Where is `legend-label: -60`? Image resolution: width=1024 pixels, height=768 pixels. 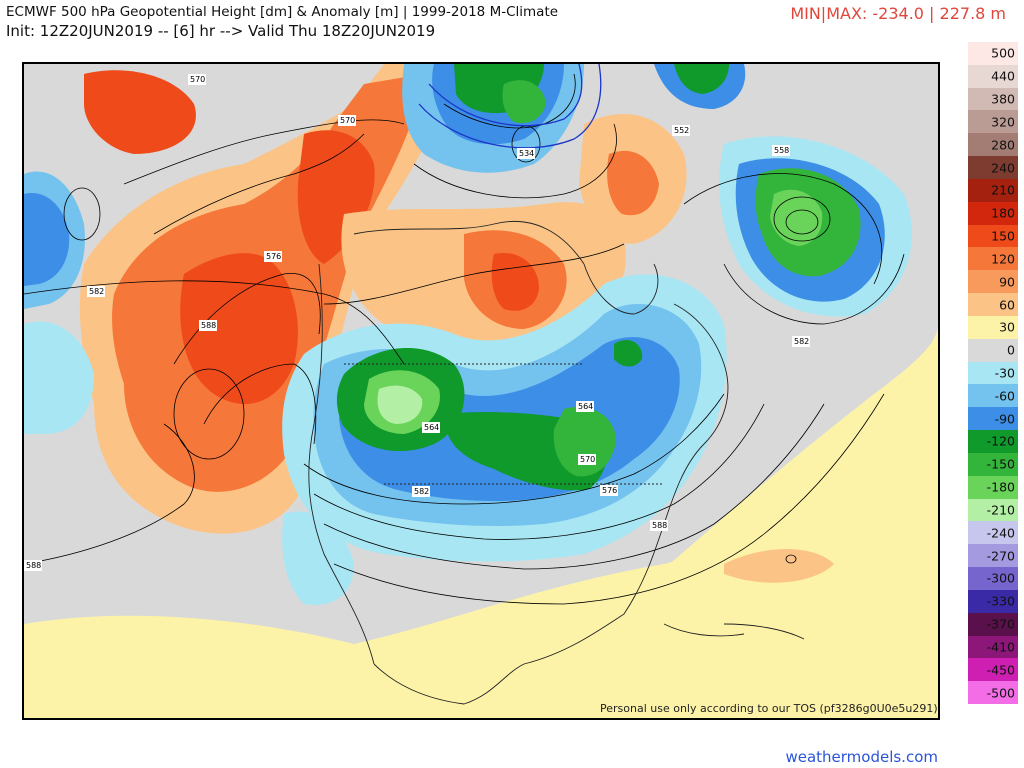
legend-label: -60 is located at coordinates (1004, 396).